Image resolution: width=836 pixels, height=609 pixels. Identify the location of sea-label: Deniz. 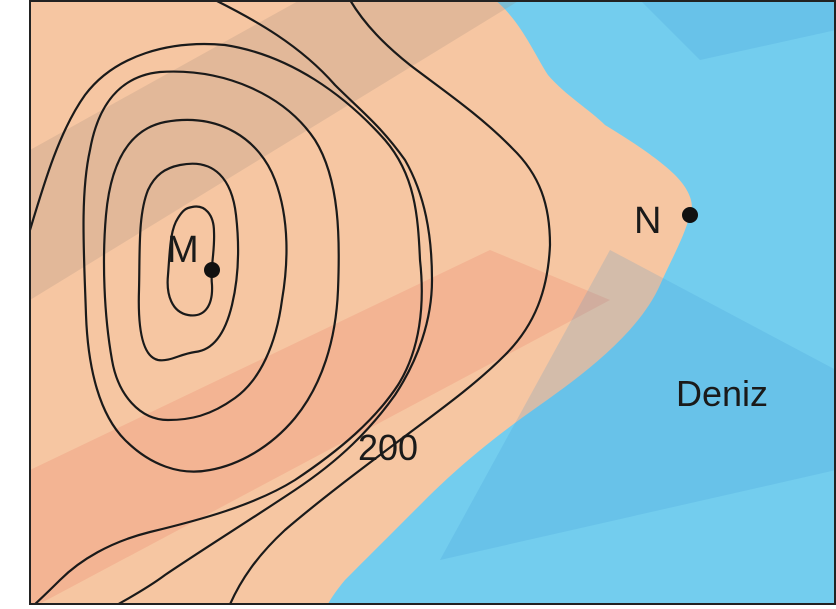
(722, 393).